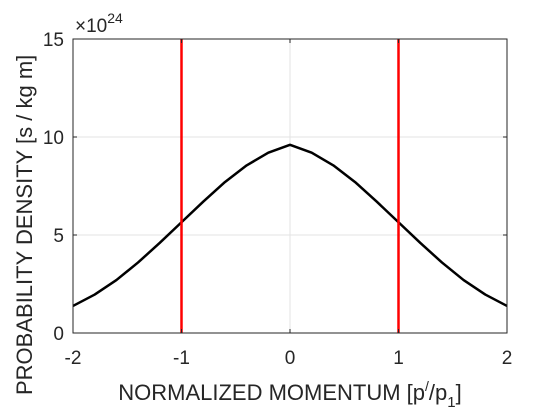 This screenshot has height=420, width=560. Describe the element at coordinates (53, 138) in the screenshot. I see `y-tick-label: 10` at that location.